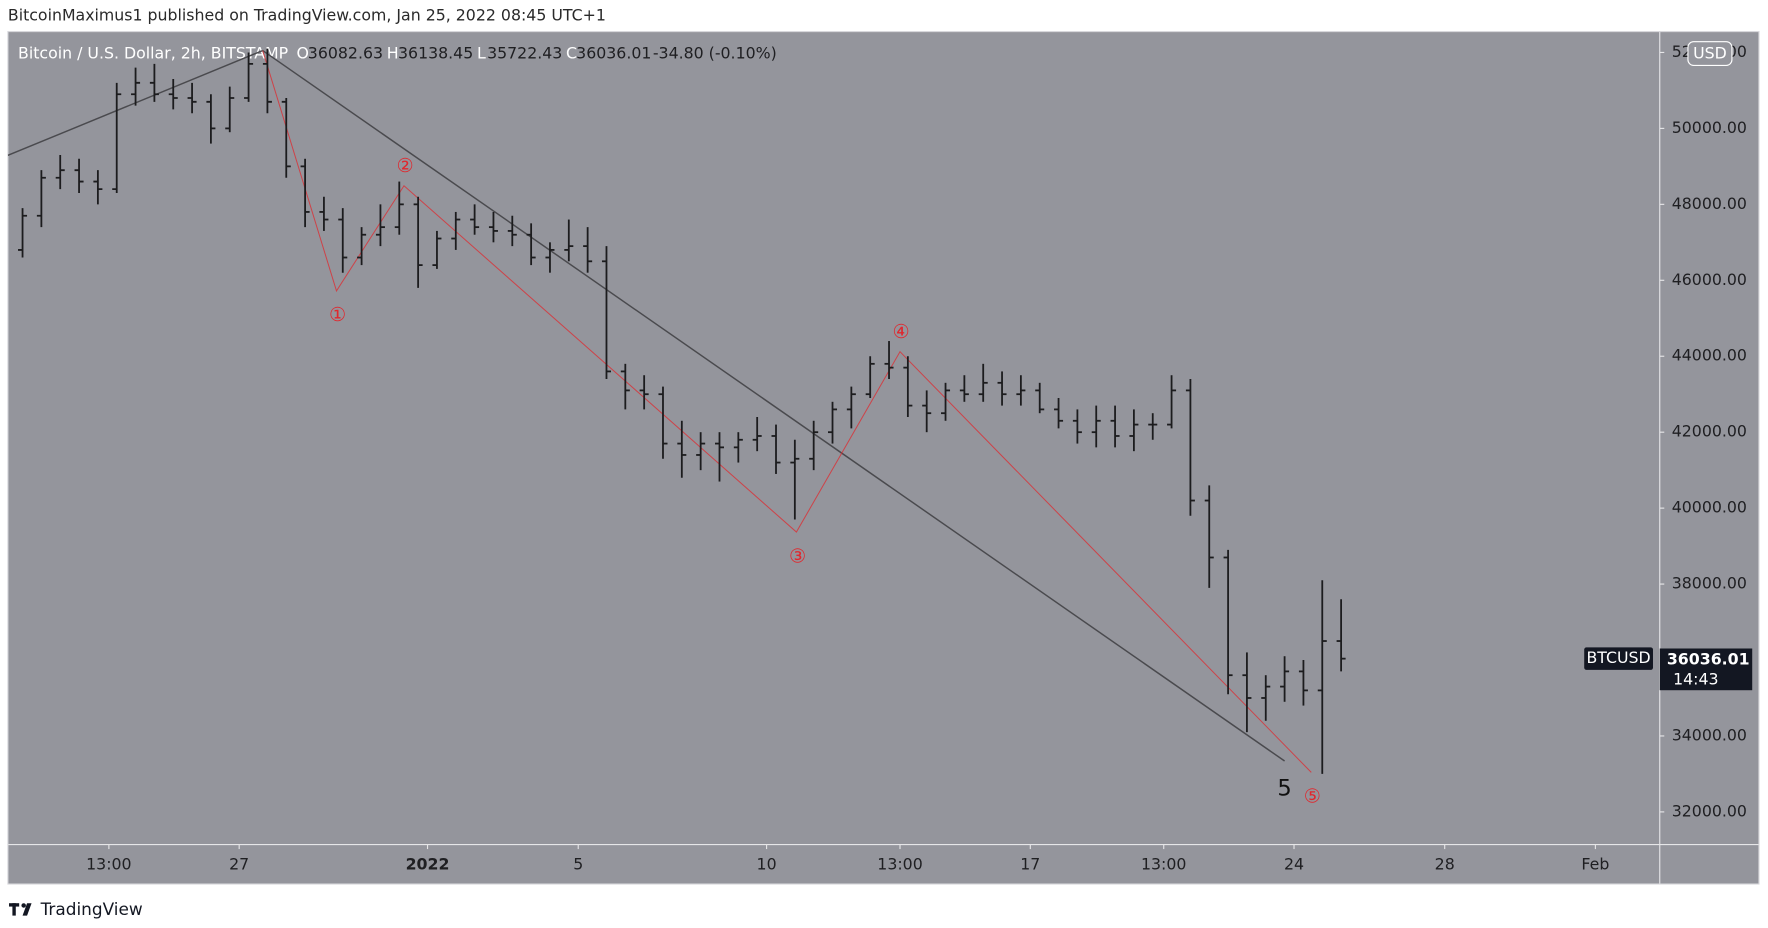 The height and width of the screenshot is (928, 1768). Describe the element at coordinates (1030, 863) in the screenshot. I see `x-tick-label: 17` at that location.